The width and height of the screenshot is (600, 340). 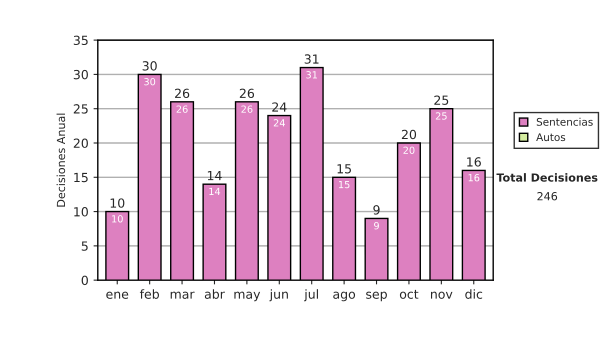 What do you see at coordinates (408, 150) in the screenshot?
I see `data-label: 20` at bounding box center [408, 150].